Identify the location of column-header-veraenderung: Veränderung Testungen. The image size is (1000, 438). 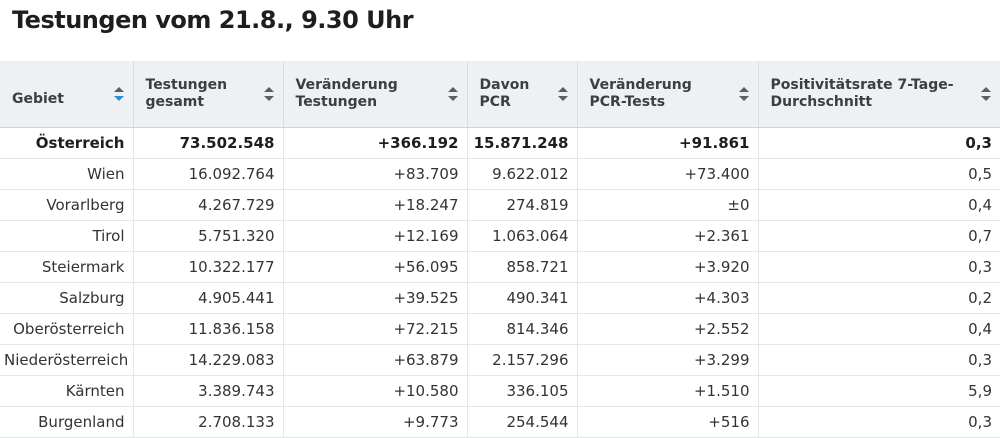
(375, 94).